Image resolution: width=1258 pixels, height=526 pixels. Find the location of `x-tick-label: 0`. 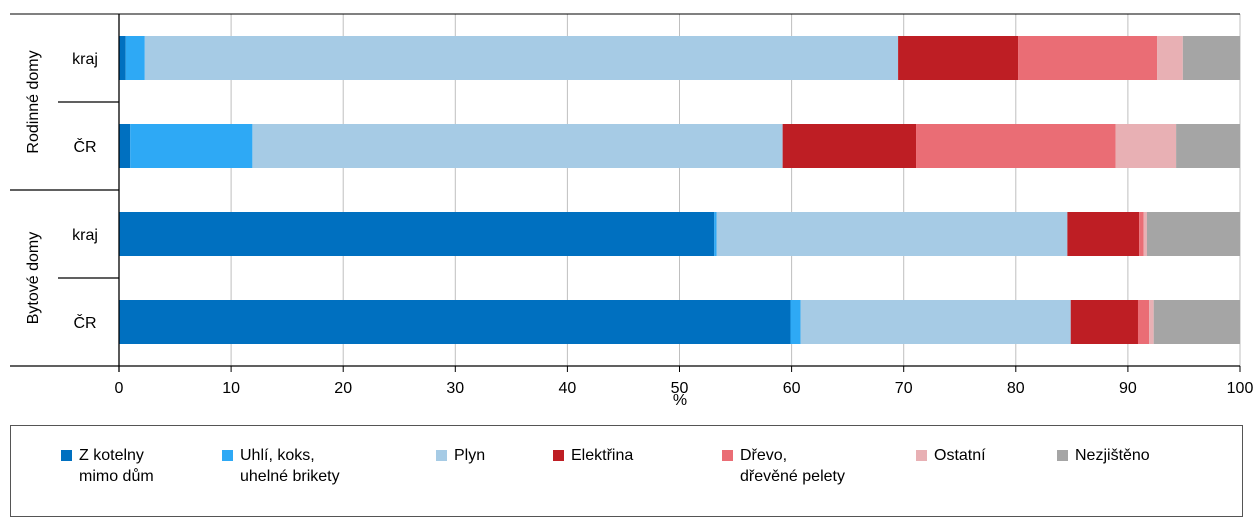

x-tick-label: 0 is located at coordinates (119, 388).